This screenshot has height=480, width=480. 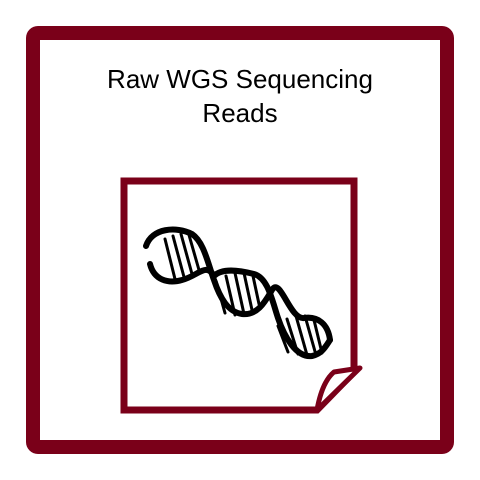 What do you see at coordinates (240, 96) in the screenshot?
I see `card-title: Raw WGS Sequencing Reads` at bounding box center [240, 96].